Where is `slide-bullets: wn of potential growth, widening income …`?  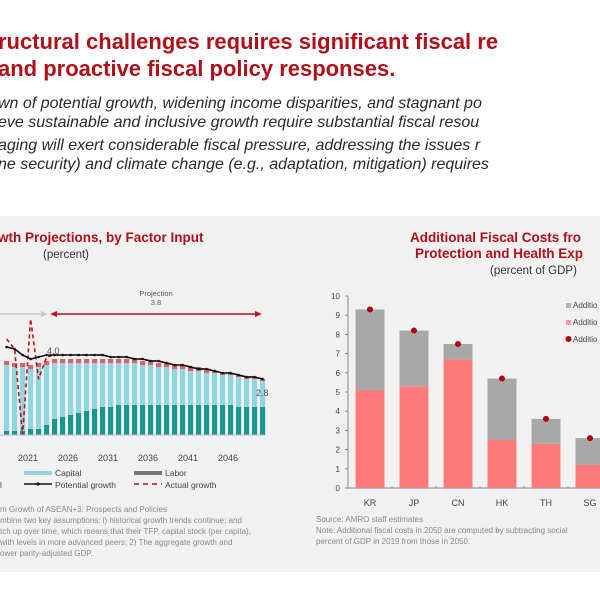 slide-bullets: wn of potential growth, widening income … is located at coordinates (300, 136).